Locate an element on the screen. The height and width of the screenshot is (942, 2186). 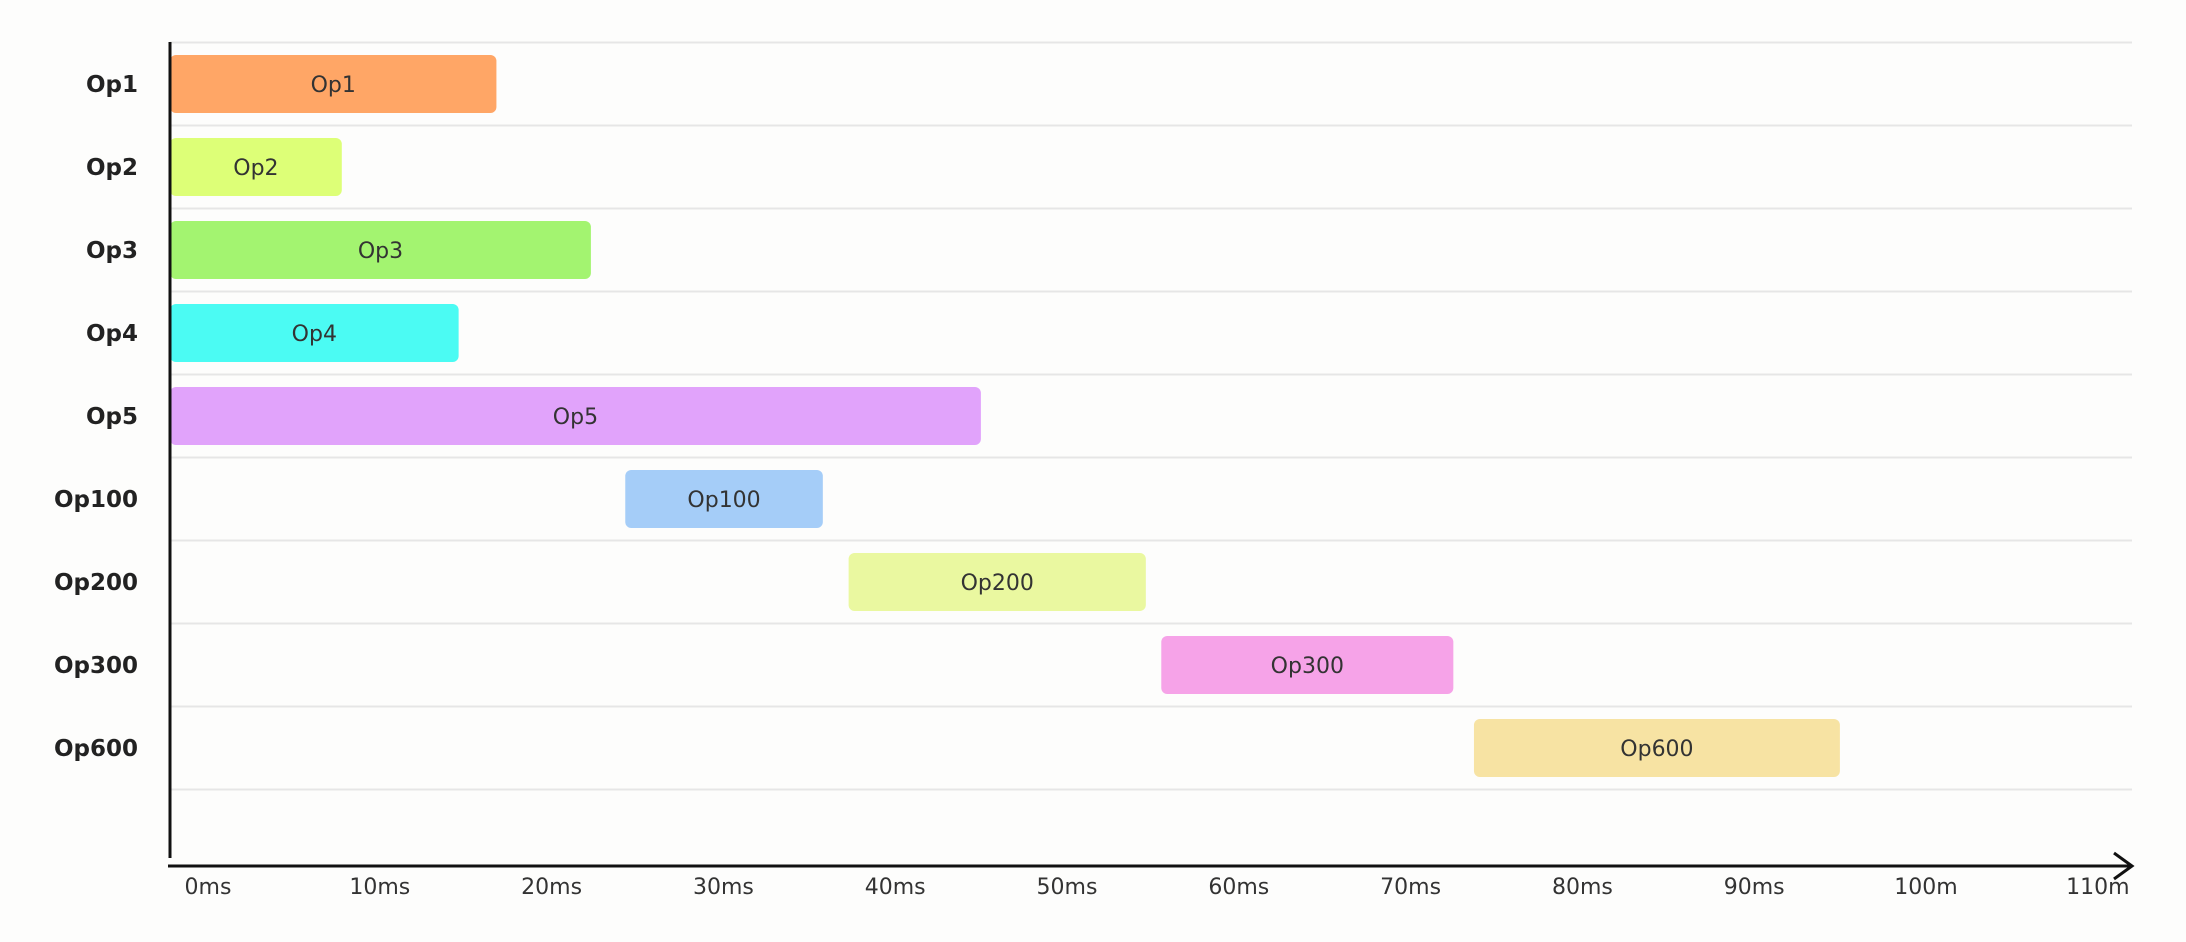
bar-op4 is located at coordinates (314, 333).